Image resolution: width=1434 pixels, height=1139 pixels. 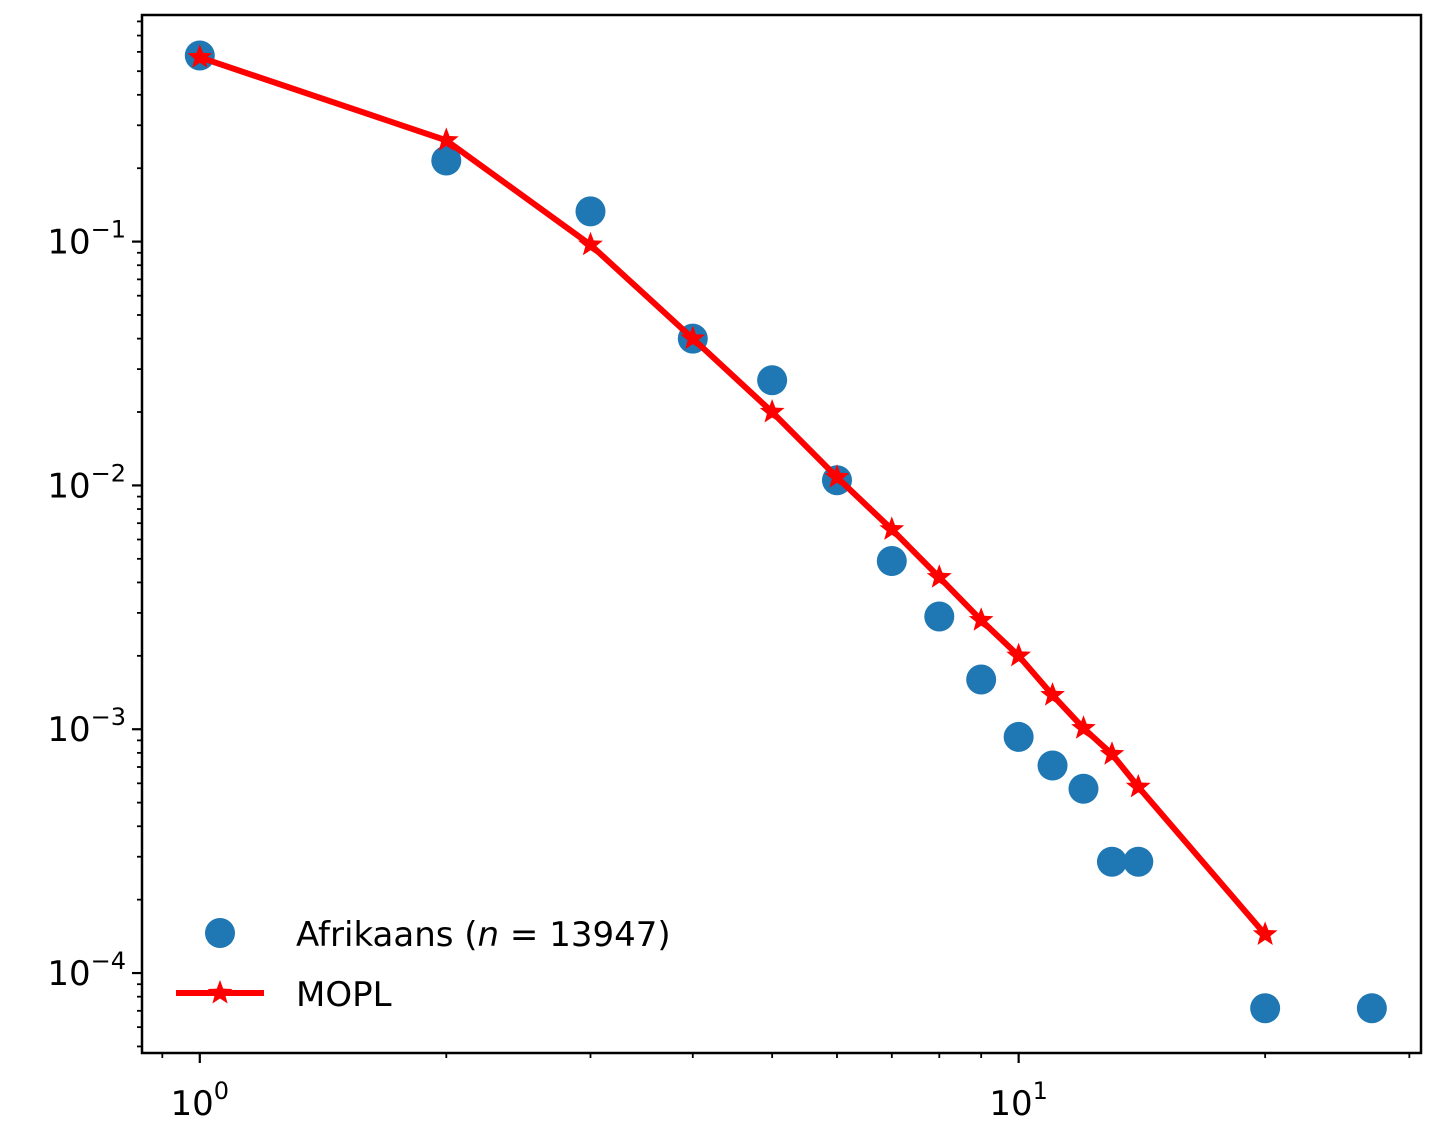 I want to click on legend: Afrikaans (n = 13947) MOPL, so click(x=423, y=965).